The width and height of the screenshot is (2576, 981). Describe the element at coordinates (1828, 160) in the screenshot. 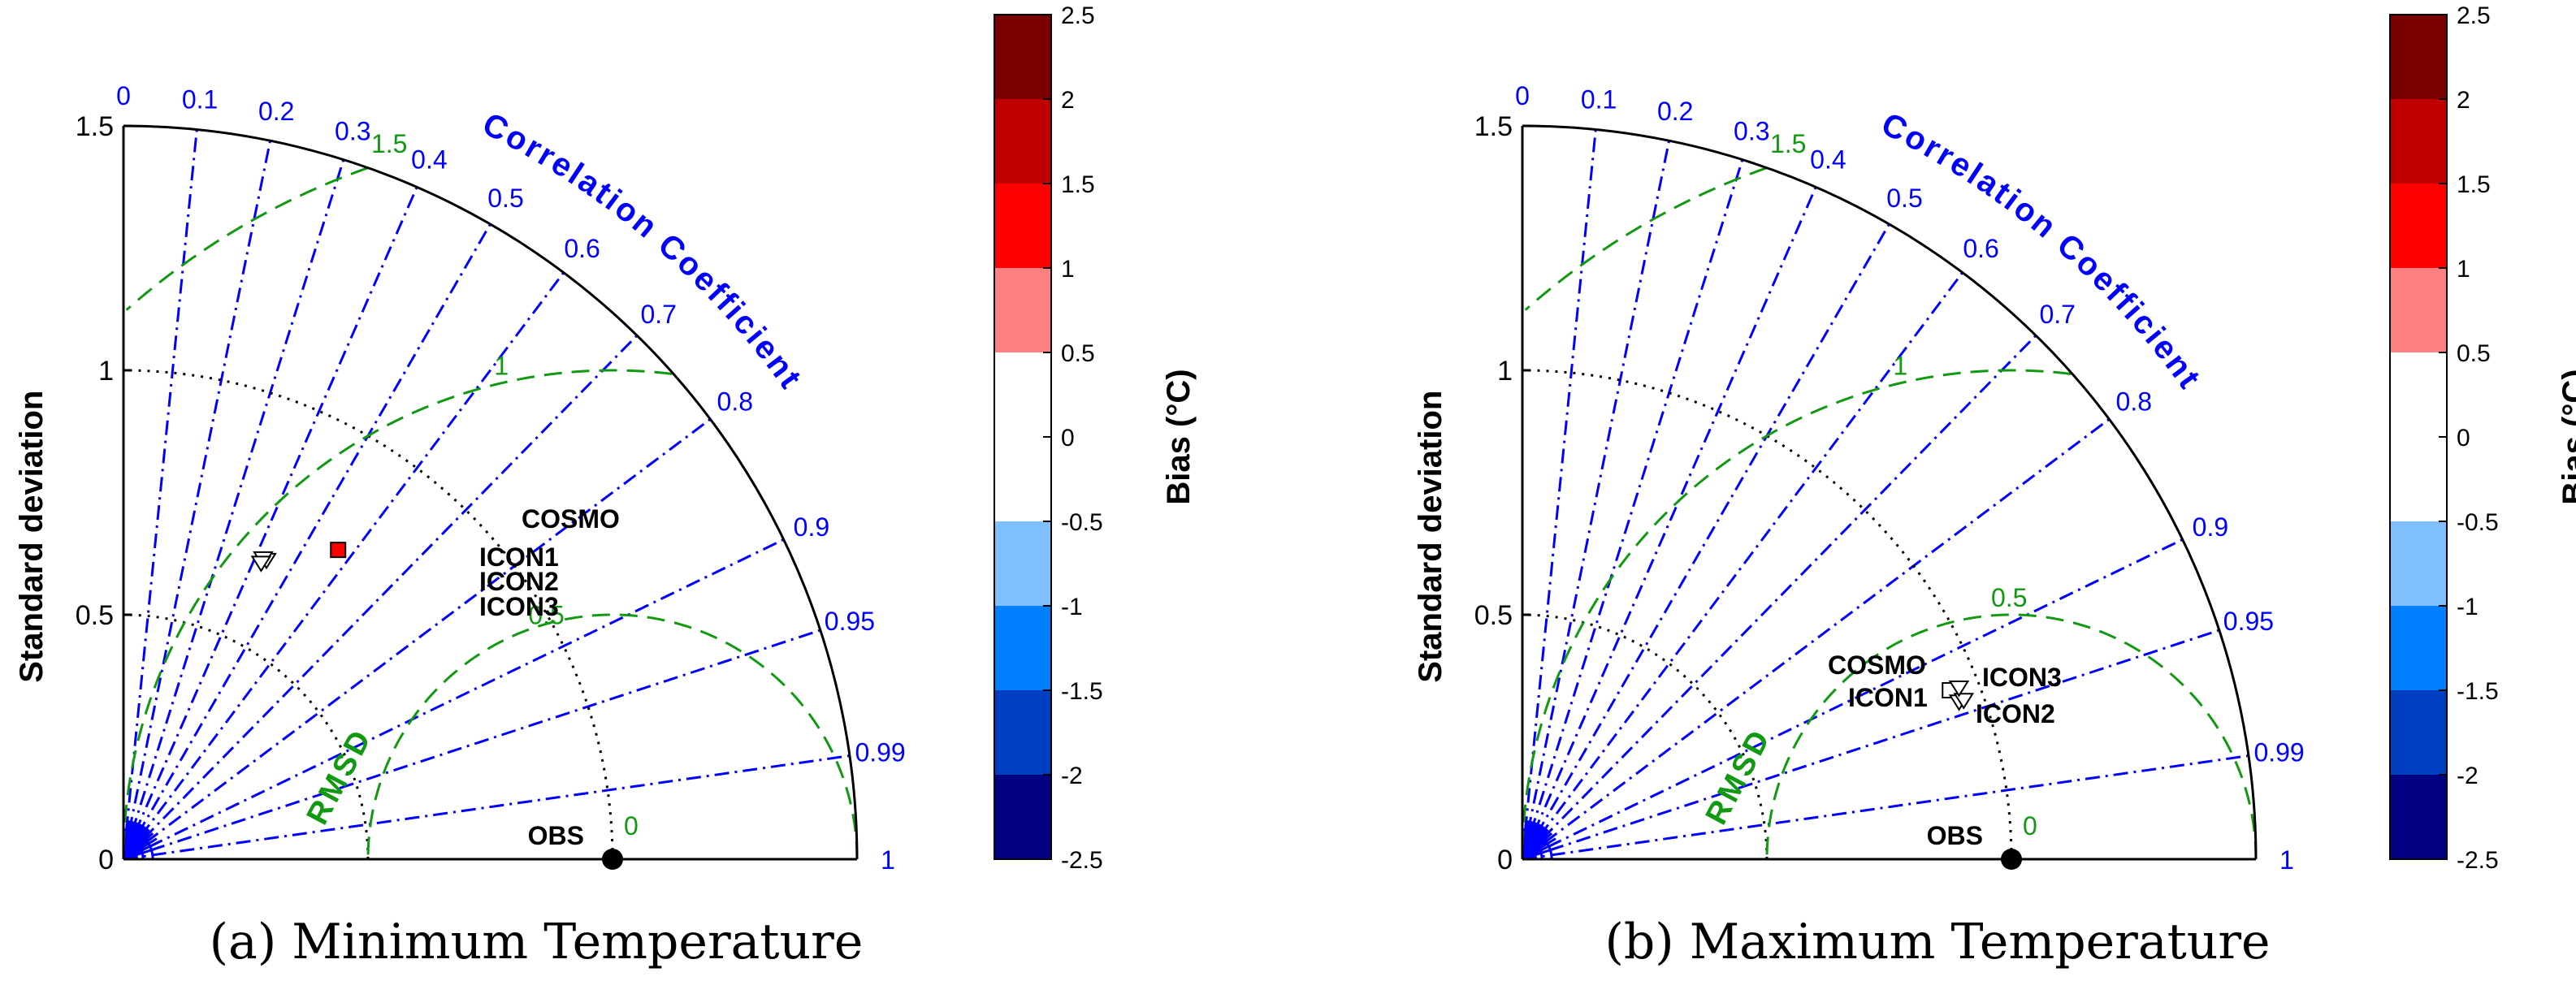

I see `correlation-tick-label: 0.4` at that location.